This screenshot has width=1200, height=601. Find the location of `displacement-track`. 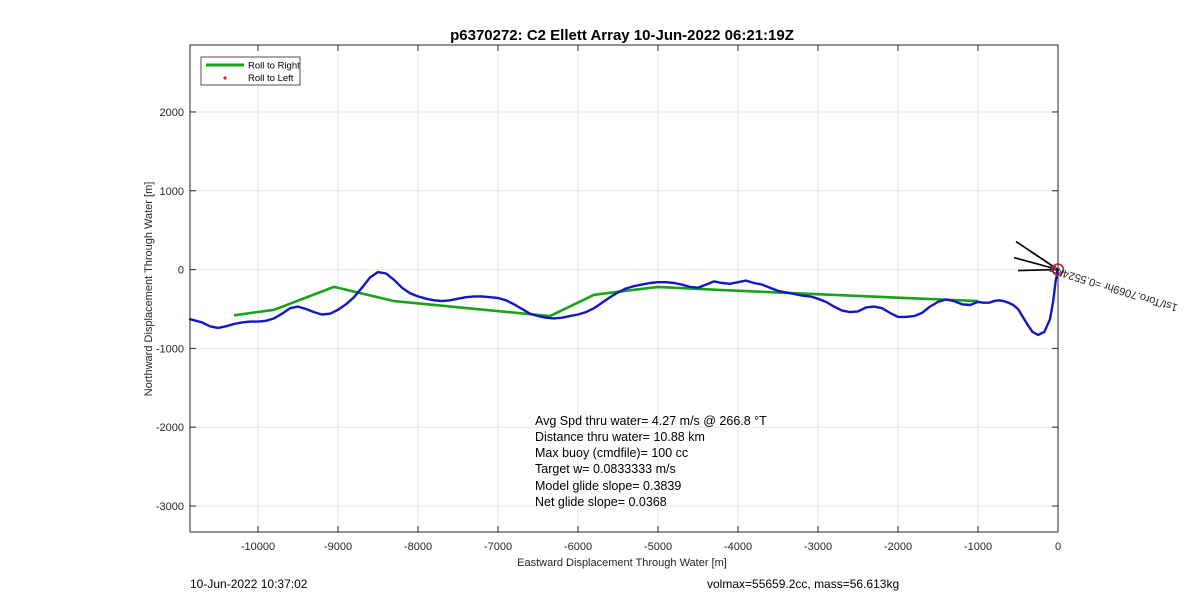

displacement-track is located at coordinates (624, 302).